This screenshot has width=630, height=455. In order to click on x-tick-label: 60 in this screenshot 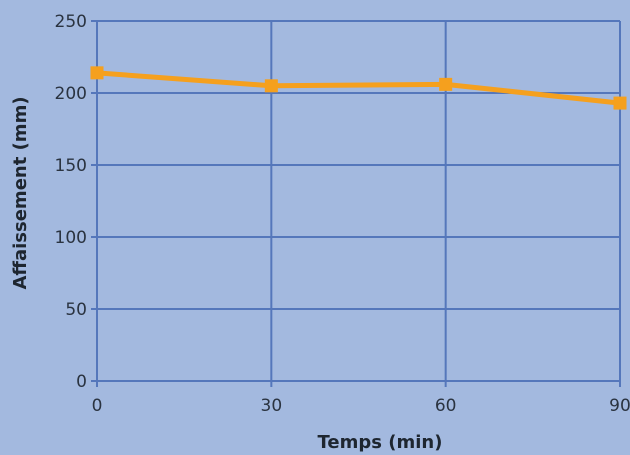, I will do `click(446, 406)`.